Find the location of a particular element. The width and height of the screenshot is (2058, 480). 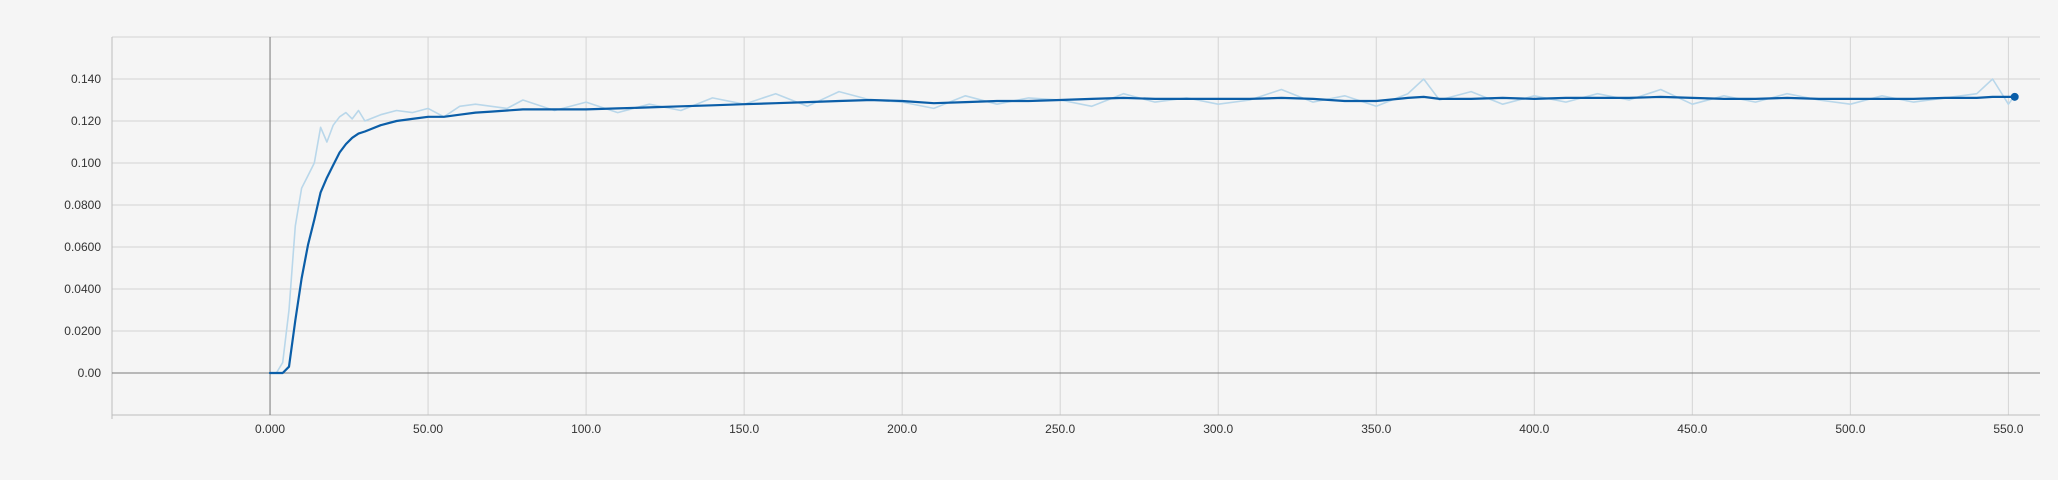

x-tick-label: 50.00 is located at coordinates (428, 429).